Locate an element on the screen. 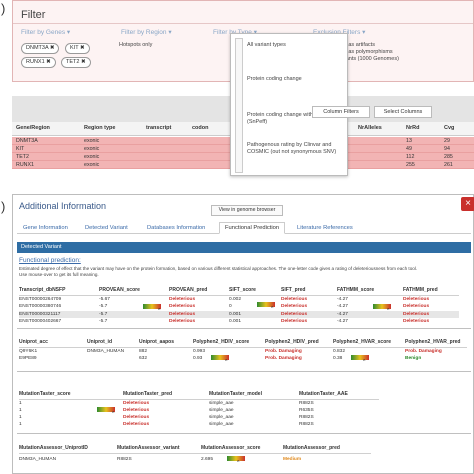 The image size is (474, 474). sift-score-gradient is located at coordinates (266, 304).